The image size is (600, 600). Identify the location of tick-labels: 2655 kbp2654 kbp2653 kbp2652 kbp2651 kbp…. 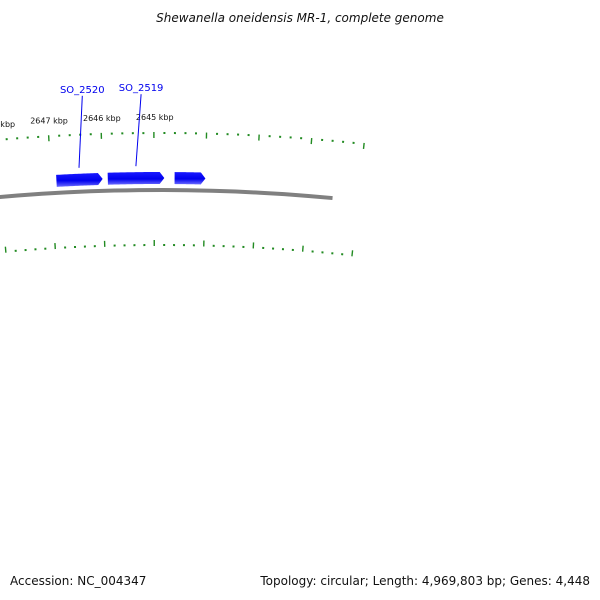
(87, 121).